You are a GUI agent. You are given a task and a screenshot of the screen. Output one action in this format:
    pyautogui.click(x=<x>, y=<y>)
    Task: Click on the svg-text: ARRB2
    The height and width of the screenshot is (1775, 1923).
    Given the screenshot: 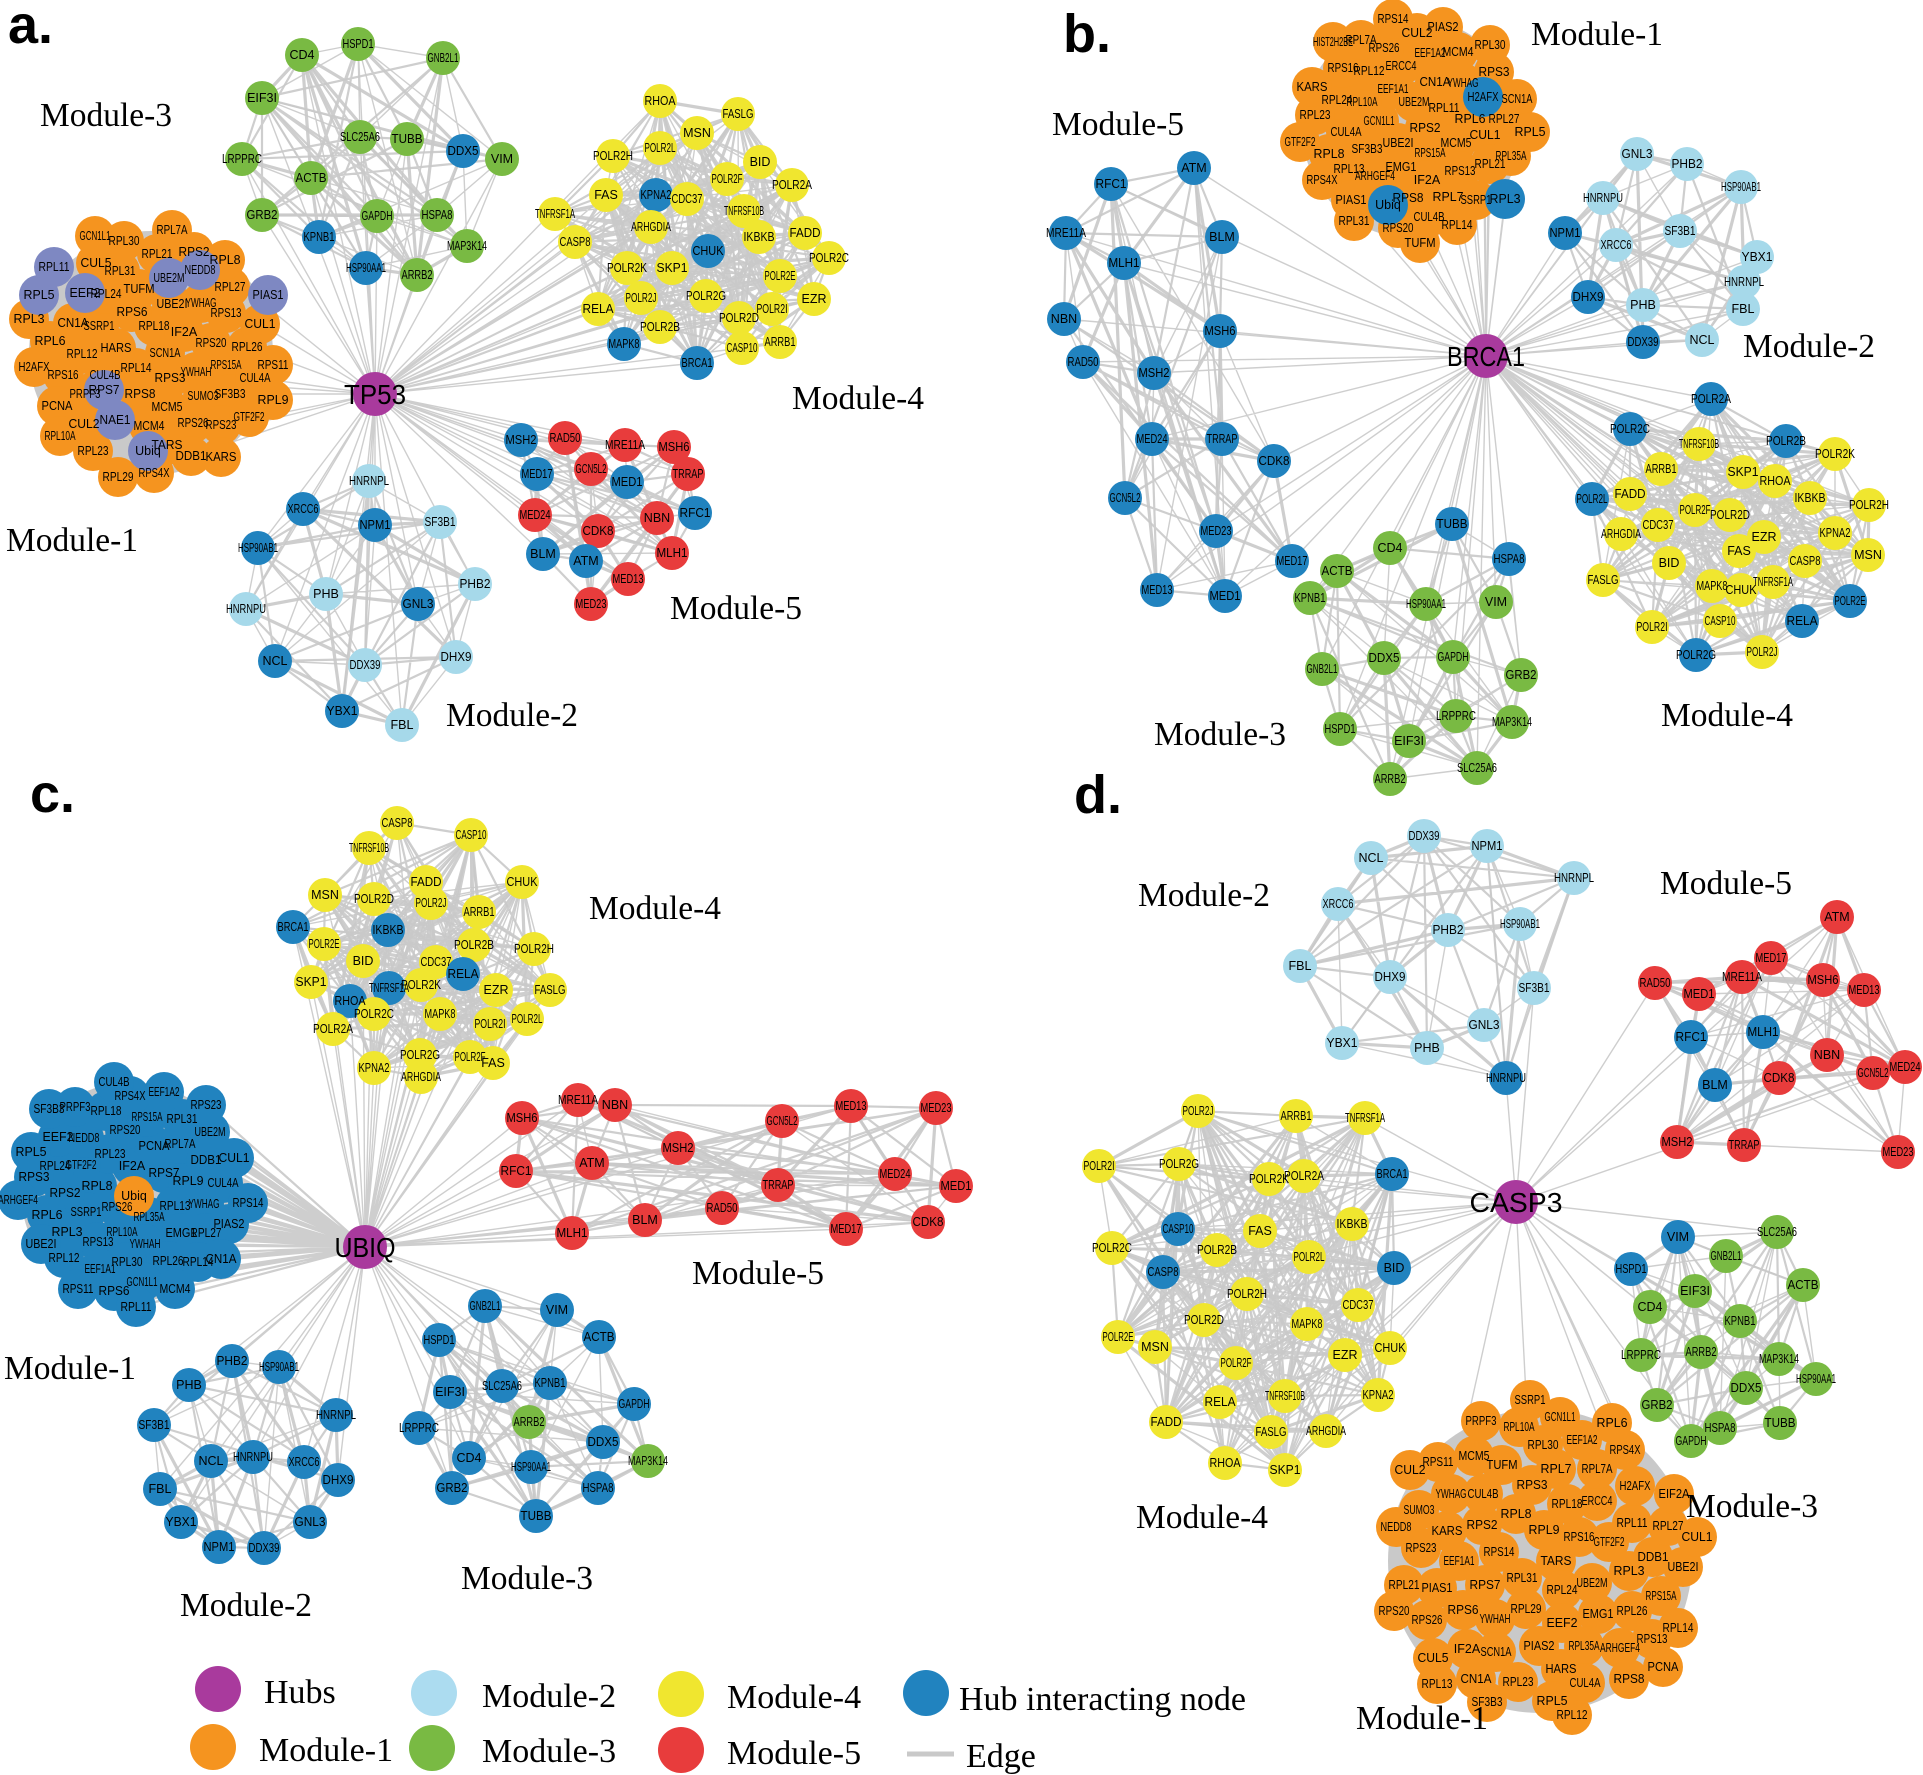 What is the action you would take?
    pyautogui.click(x=417, y=275)
    